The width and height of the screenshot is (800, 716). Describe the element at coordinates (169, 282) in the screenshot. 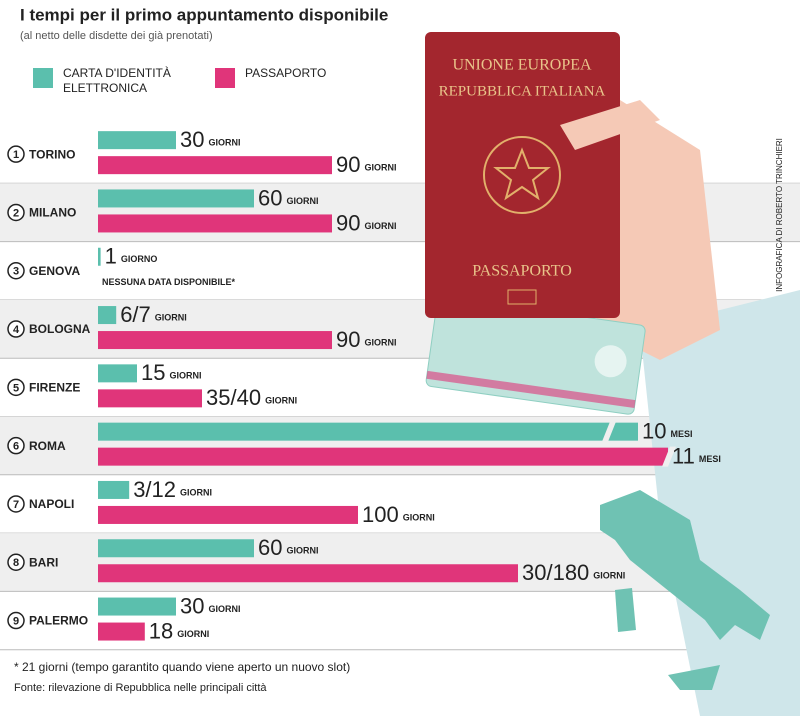

I see `value-label: NESSUNA DATA DISPONIBILE*` at that location.